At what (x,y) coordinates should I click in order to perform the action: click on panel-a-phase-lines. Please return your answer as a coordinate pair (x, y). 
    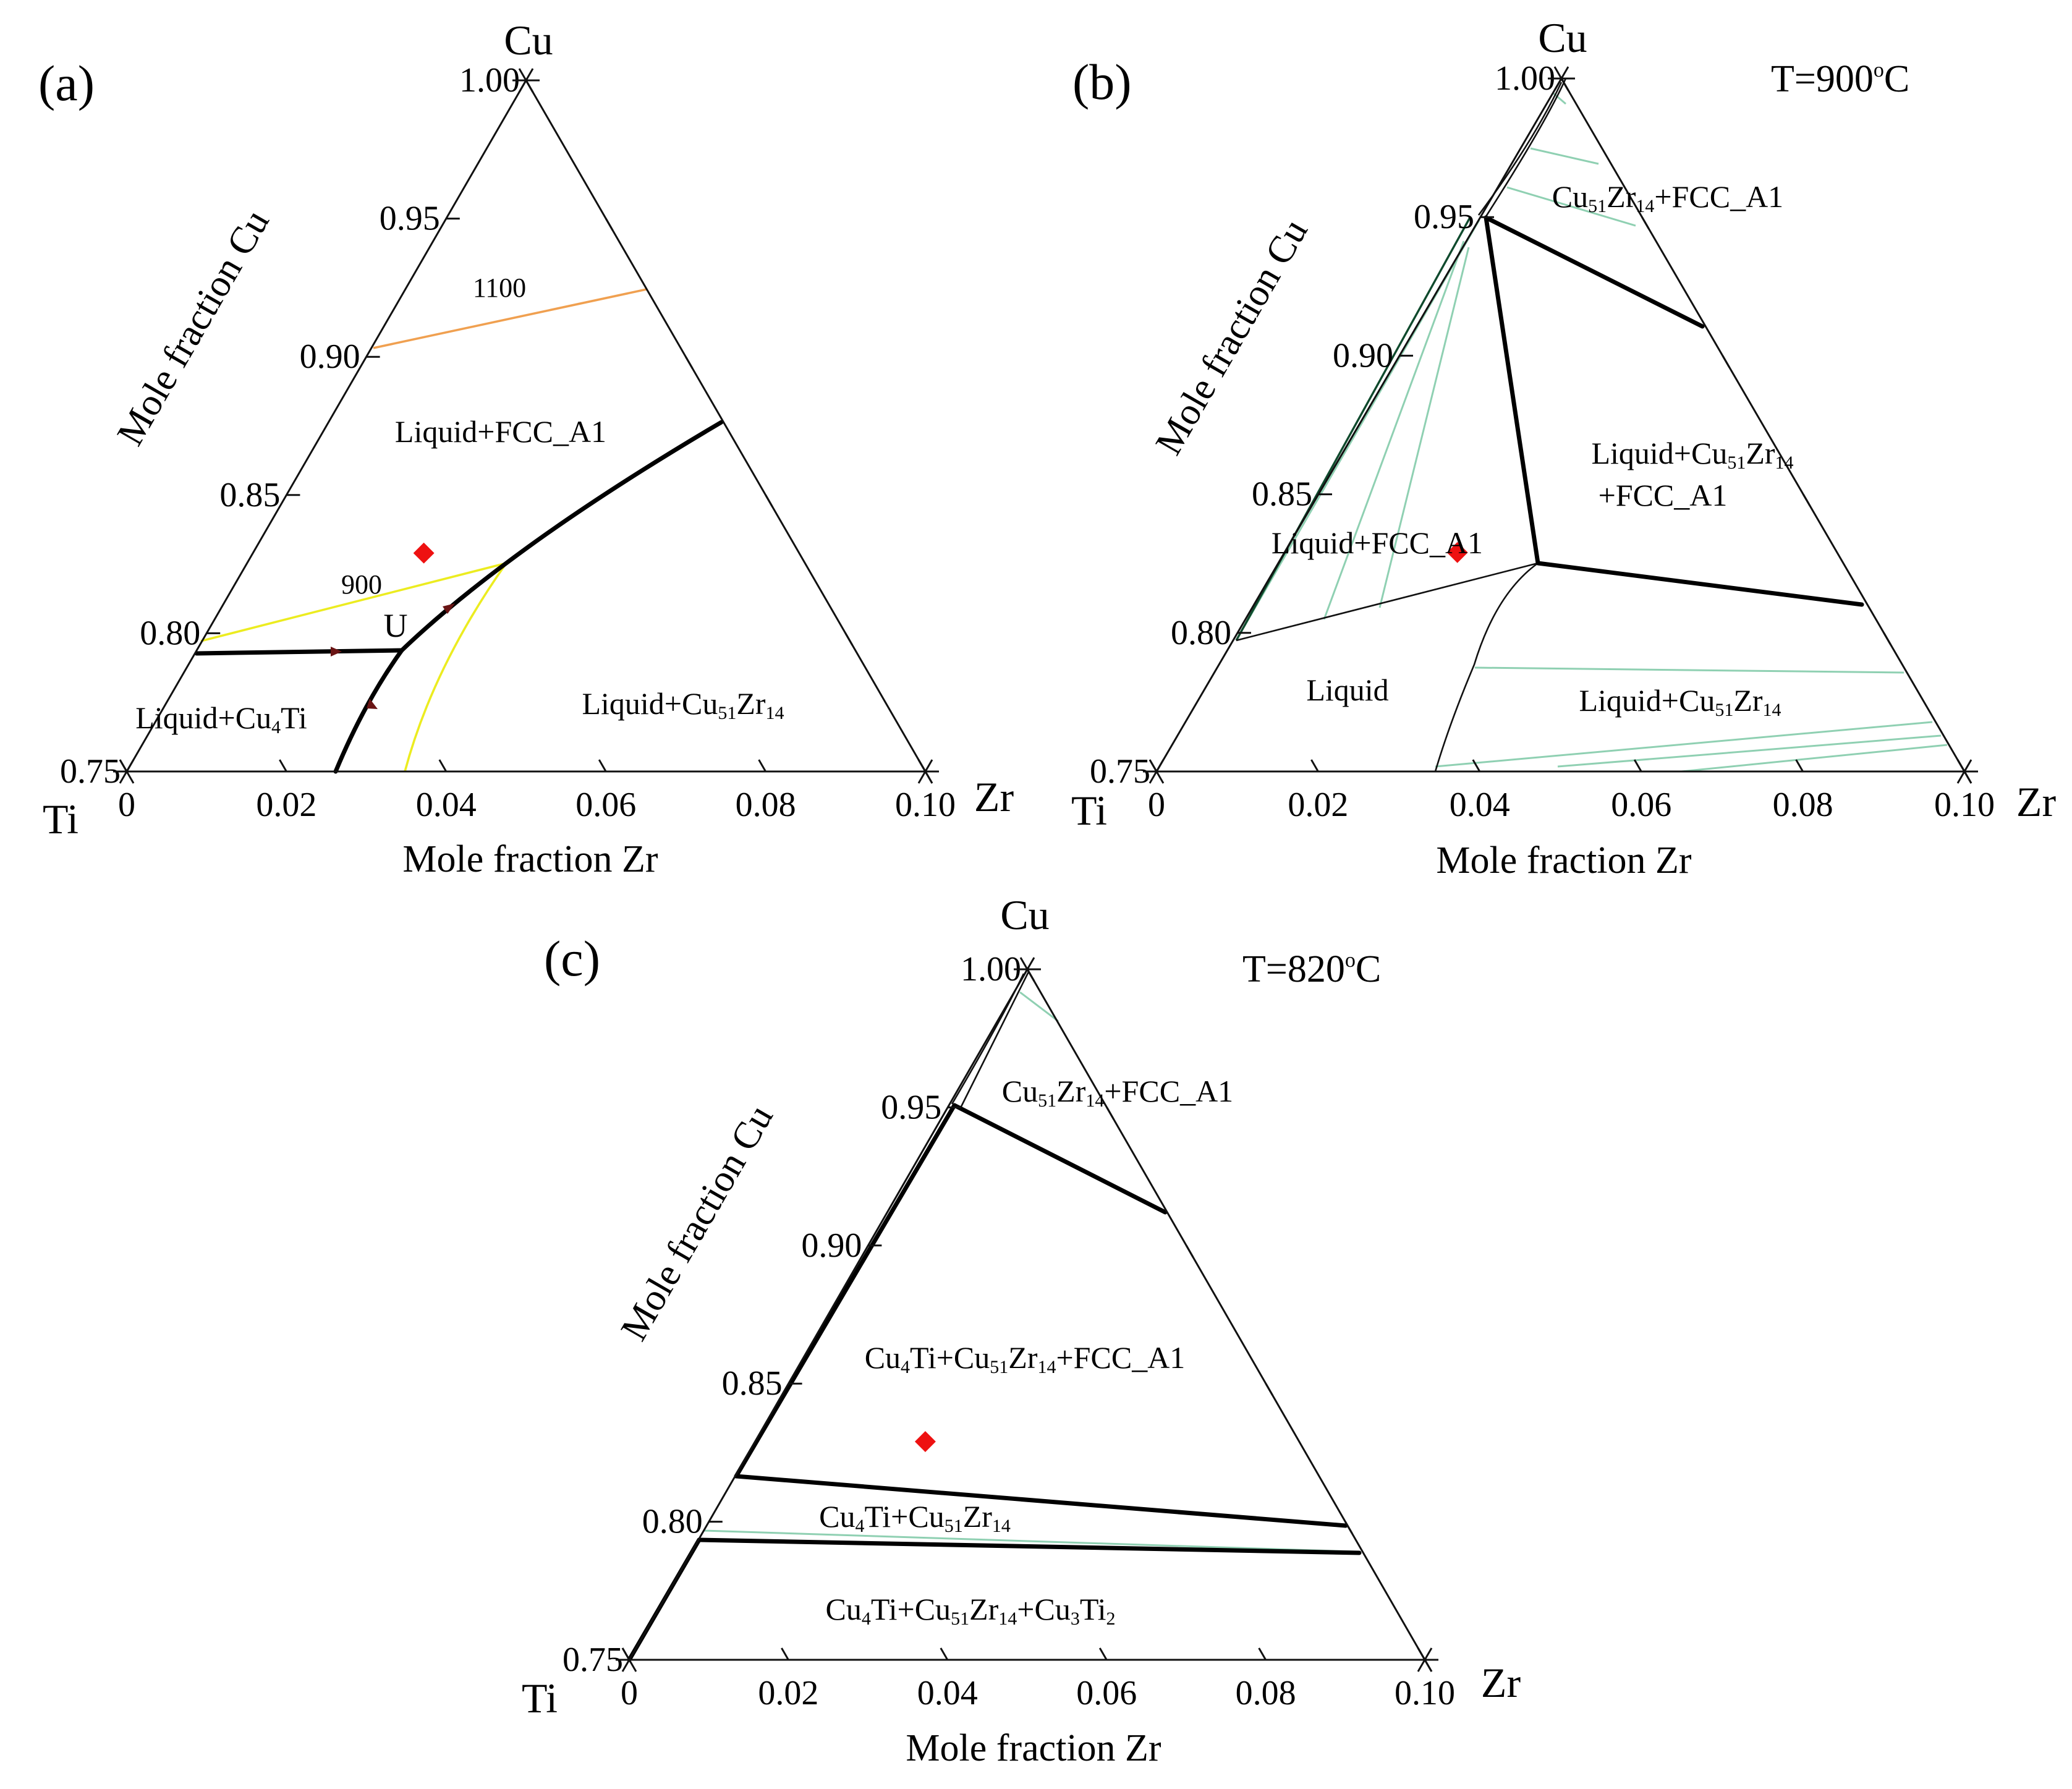
    Looking at the image, I should click on (459, 531).